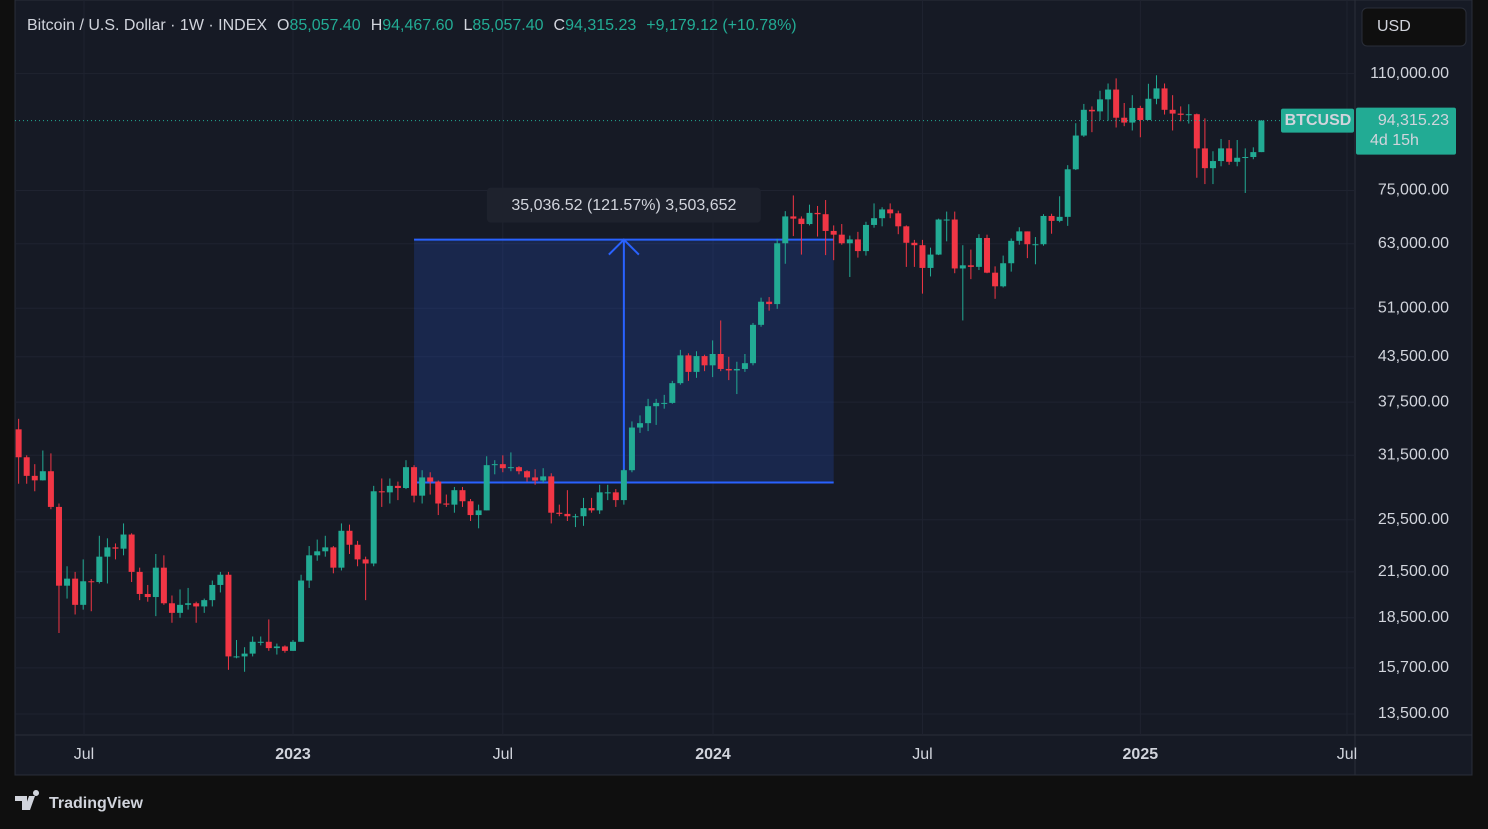  What do you see at coordinates (27, 800) in the screenshot?
I see `logo-icon` at bounding box center [27, 800].